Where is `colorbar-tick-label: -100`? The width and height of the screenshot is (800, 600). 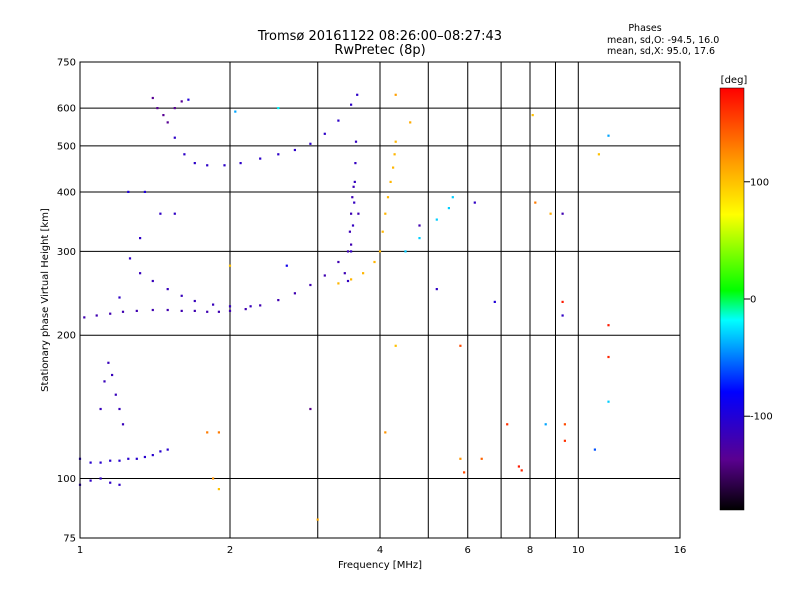
colorbar-tick-label: -100 is located at coordinates (761, 417).